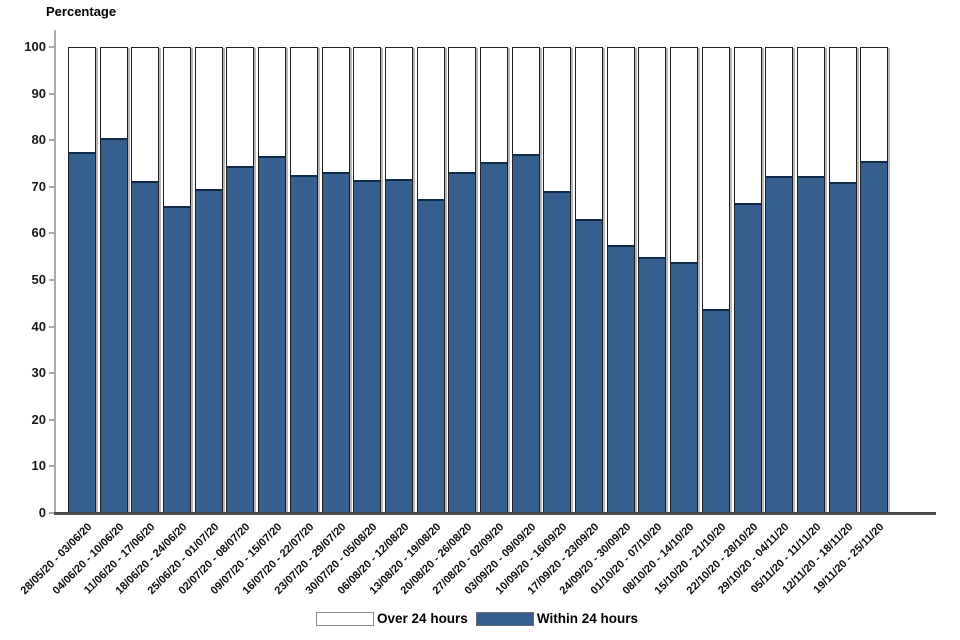  I want to click on legend-label-over-24-hours: Over 24 hours, so click(422, 618).